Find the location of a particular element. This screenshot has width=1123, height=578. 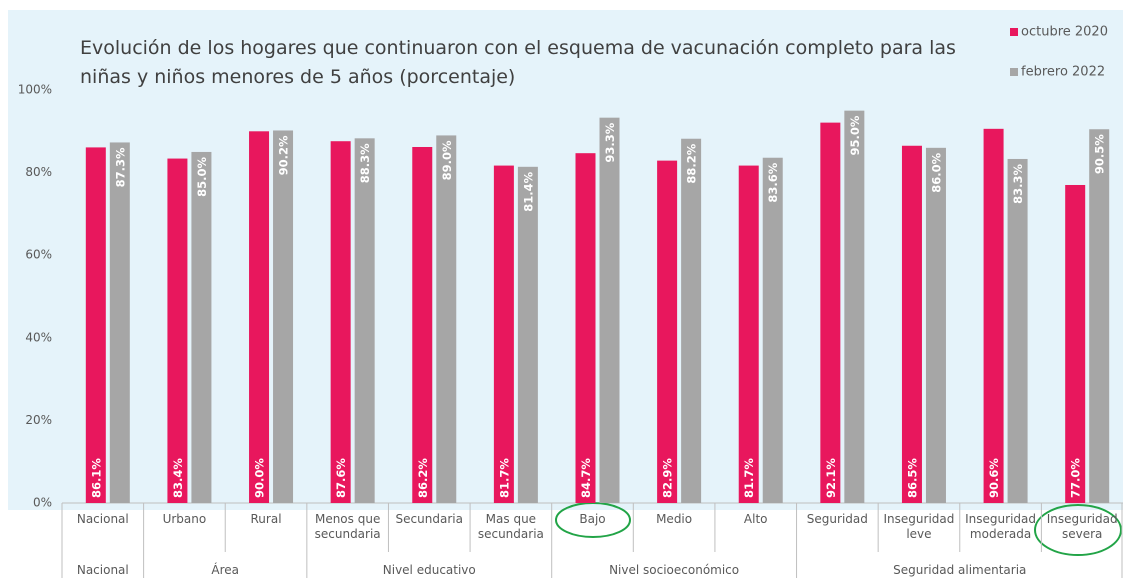

y-tick-label: 40% is located at coordinates (38, 337).